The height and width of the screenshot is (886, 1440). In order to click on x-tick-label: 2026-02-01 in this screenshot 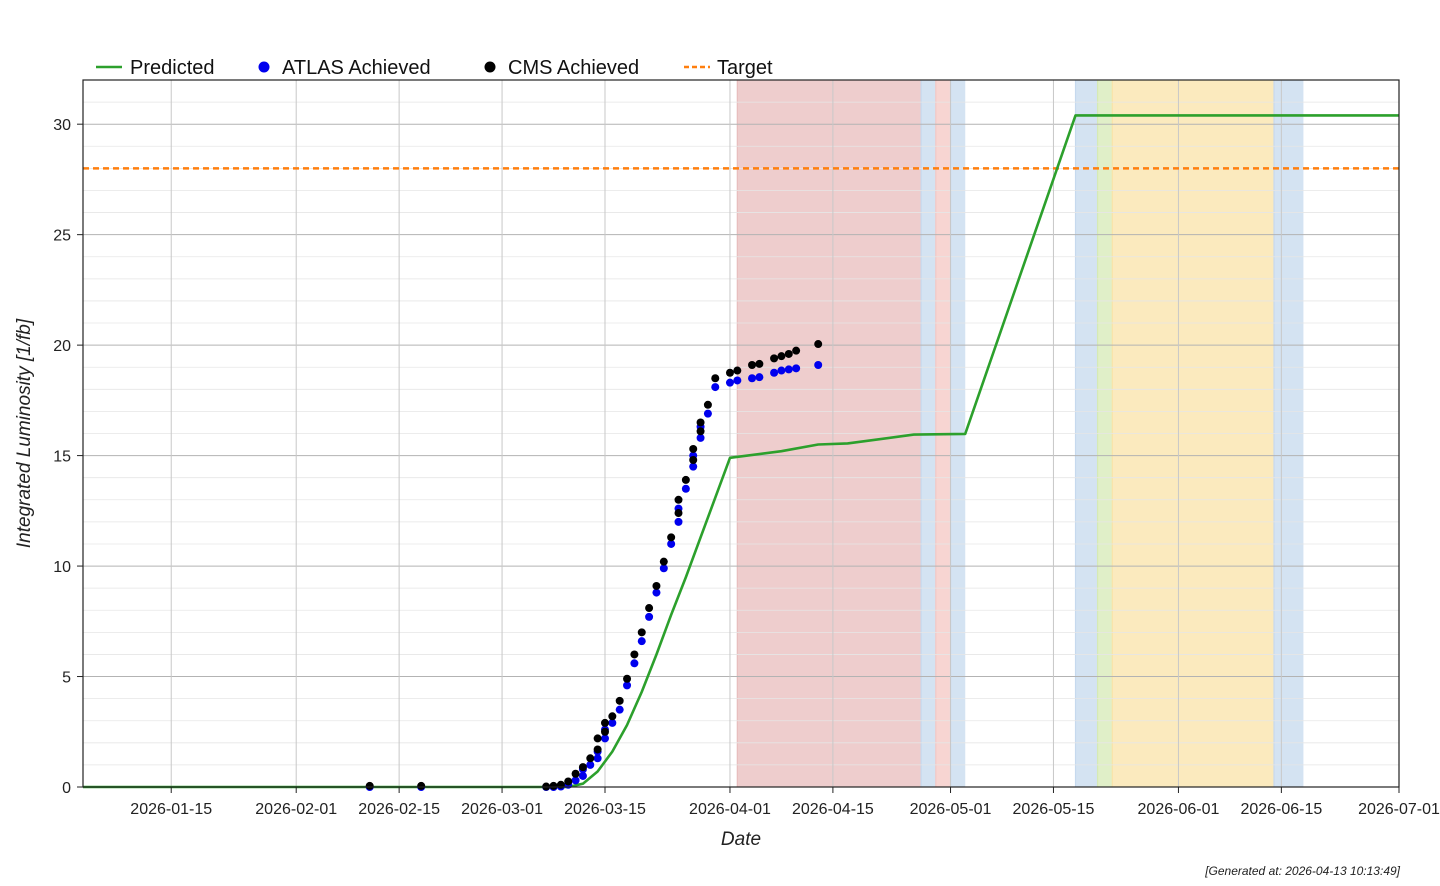, I will do `click(296, 809)`.